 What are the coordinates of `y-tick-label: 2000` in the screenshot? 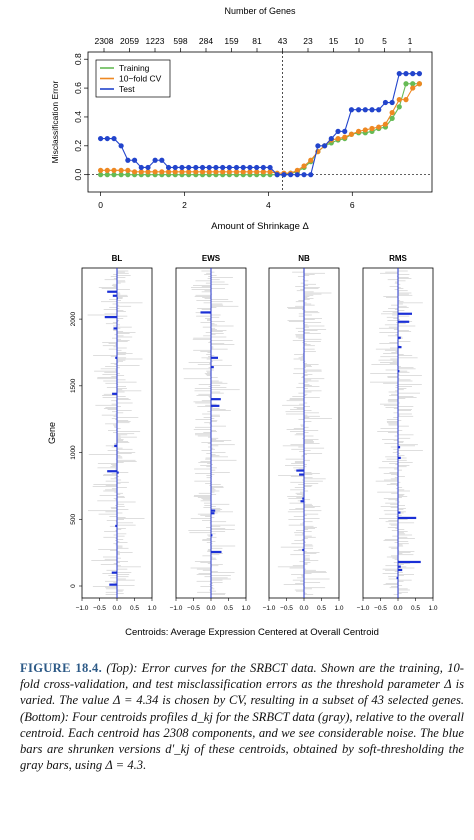 It's located at (73, 318).